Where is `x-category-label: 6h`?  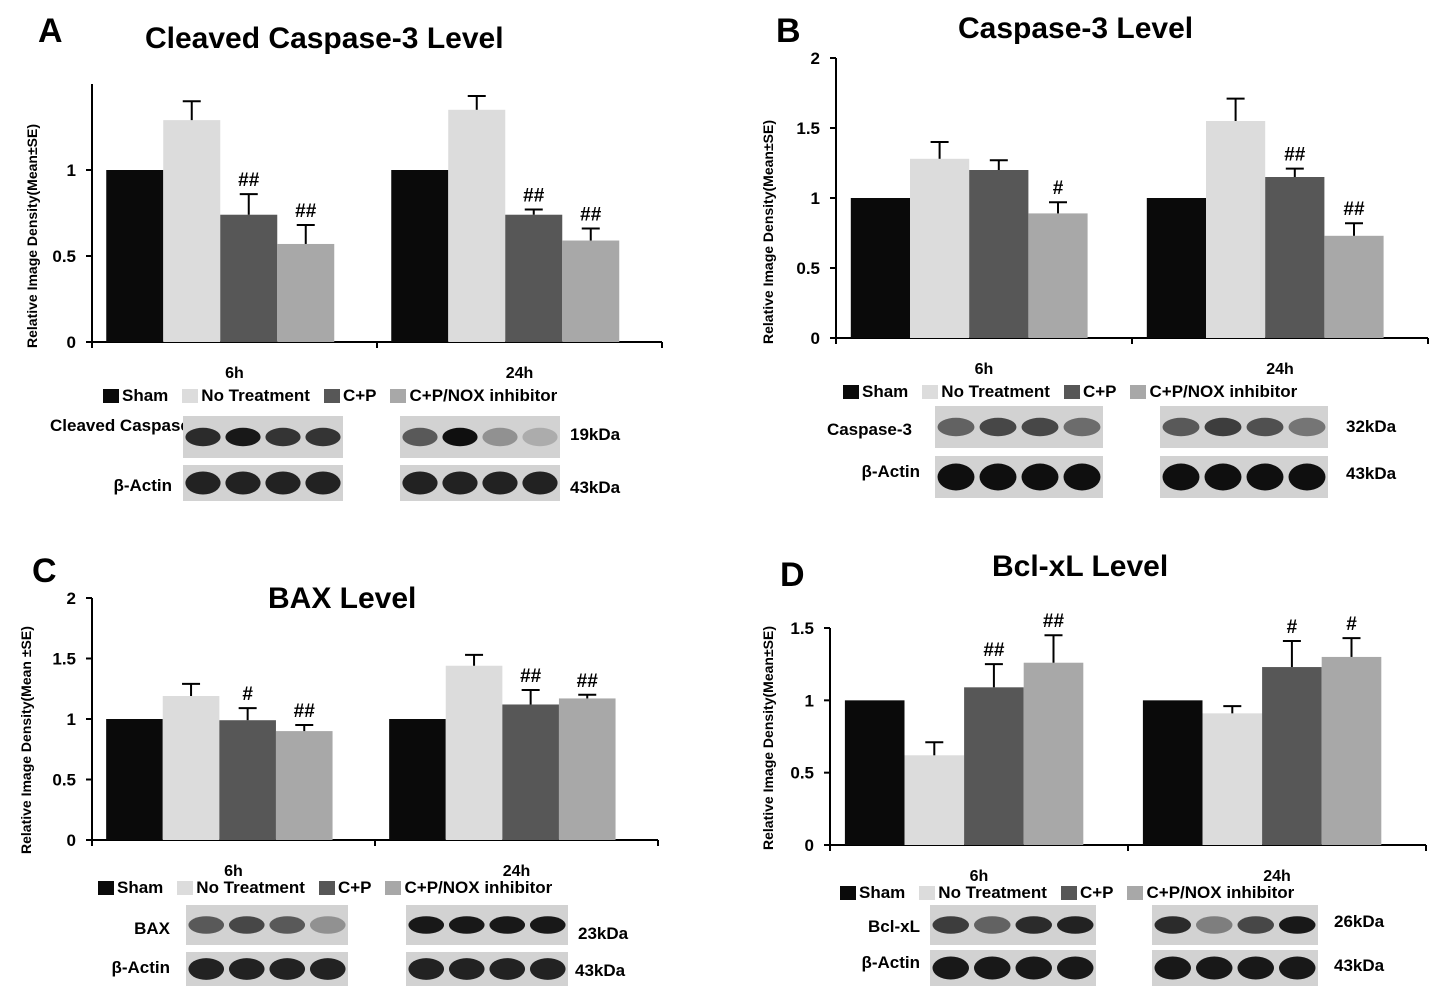
x-category-label: 6h is located at coordinates (234, 373).